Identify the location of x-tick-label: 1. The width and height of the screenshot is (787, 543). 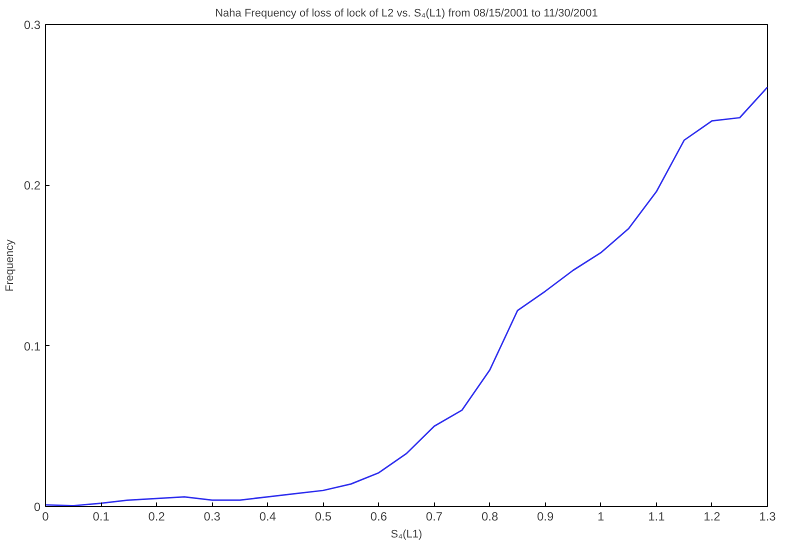
(601, 517).